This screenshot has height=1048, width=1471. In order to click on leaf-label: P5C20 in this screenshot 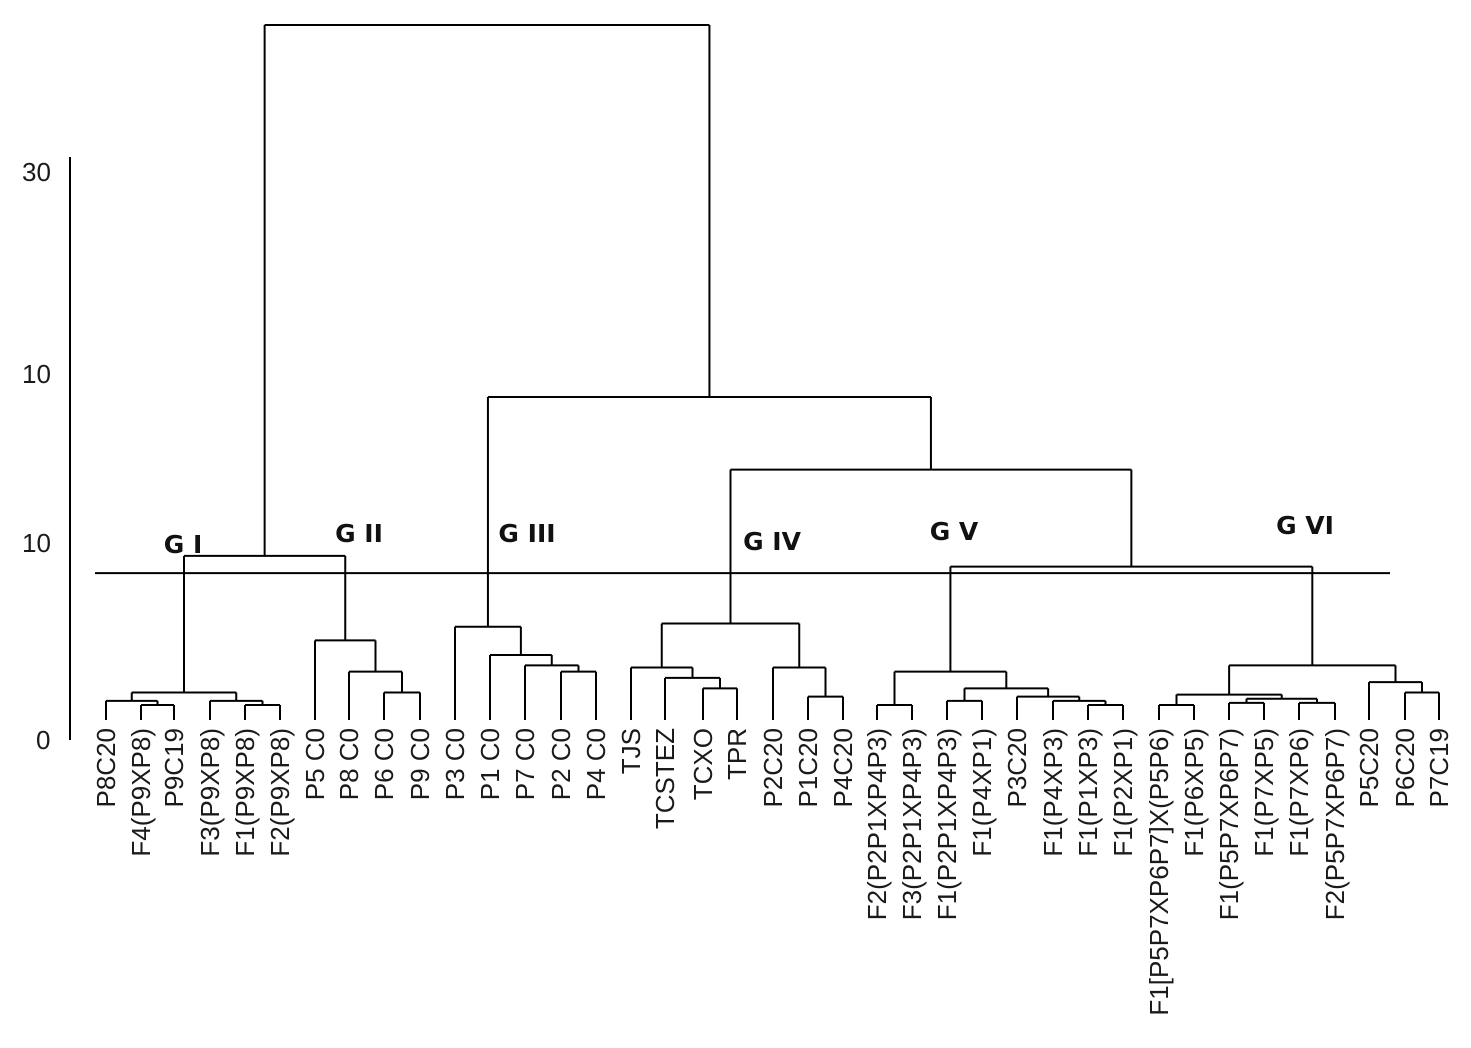, I will do `click(1369, 768)`.